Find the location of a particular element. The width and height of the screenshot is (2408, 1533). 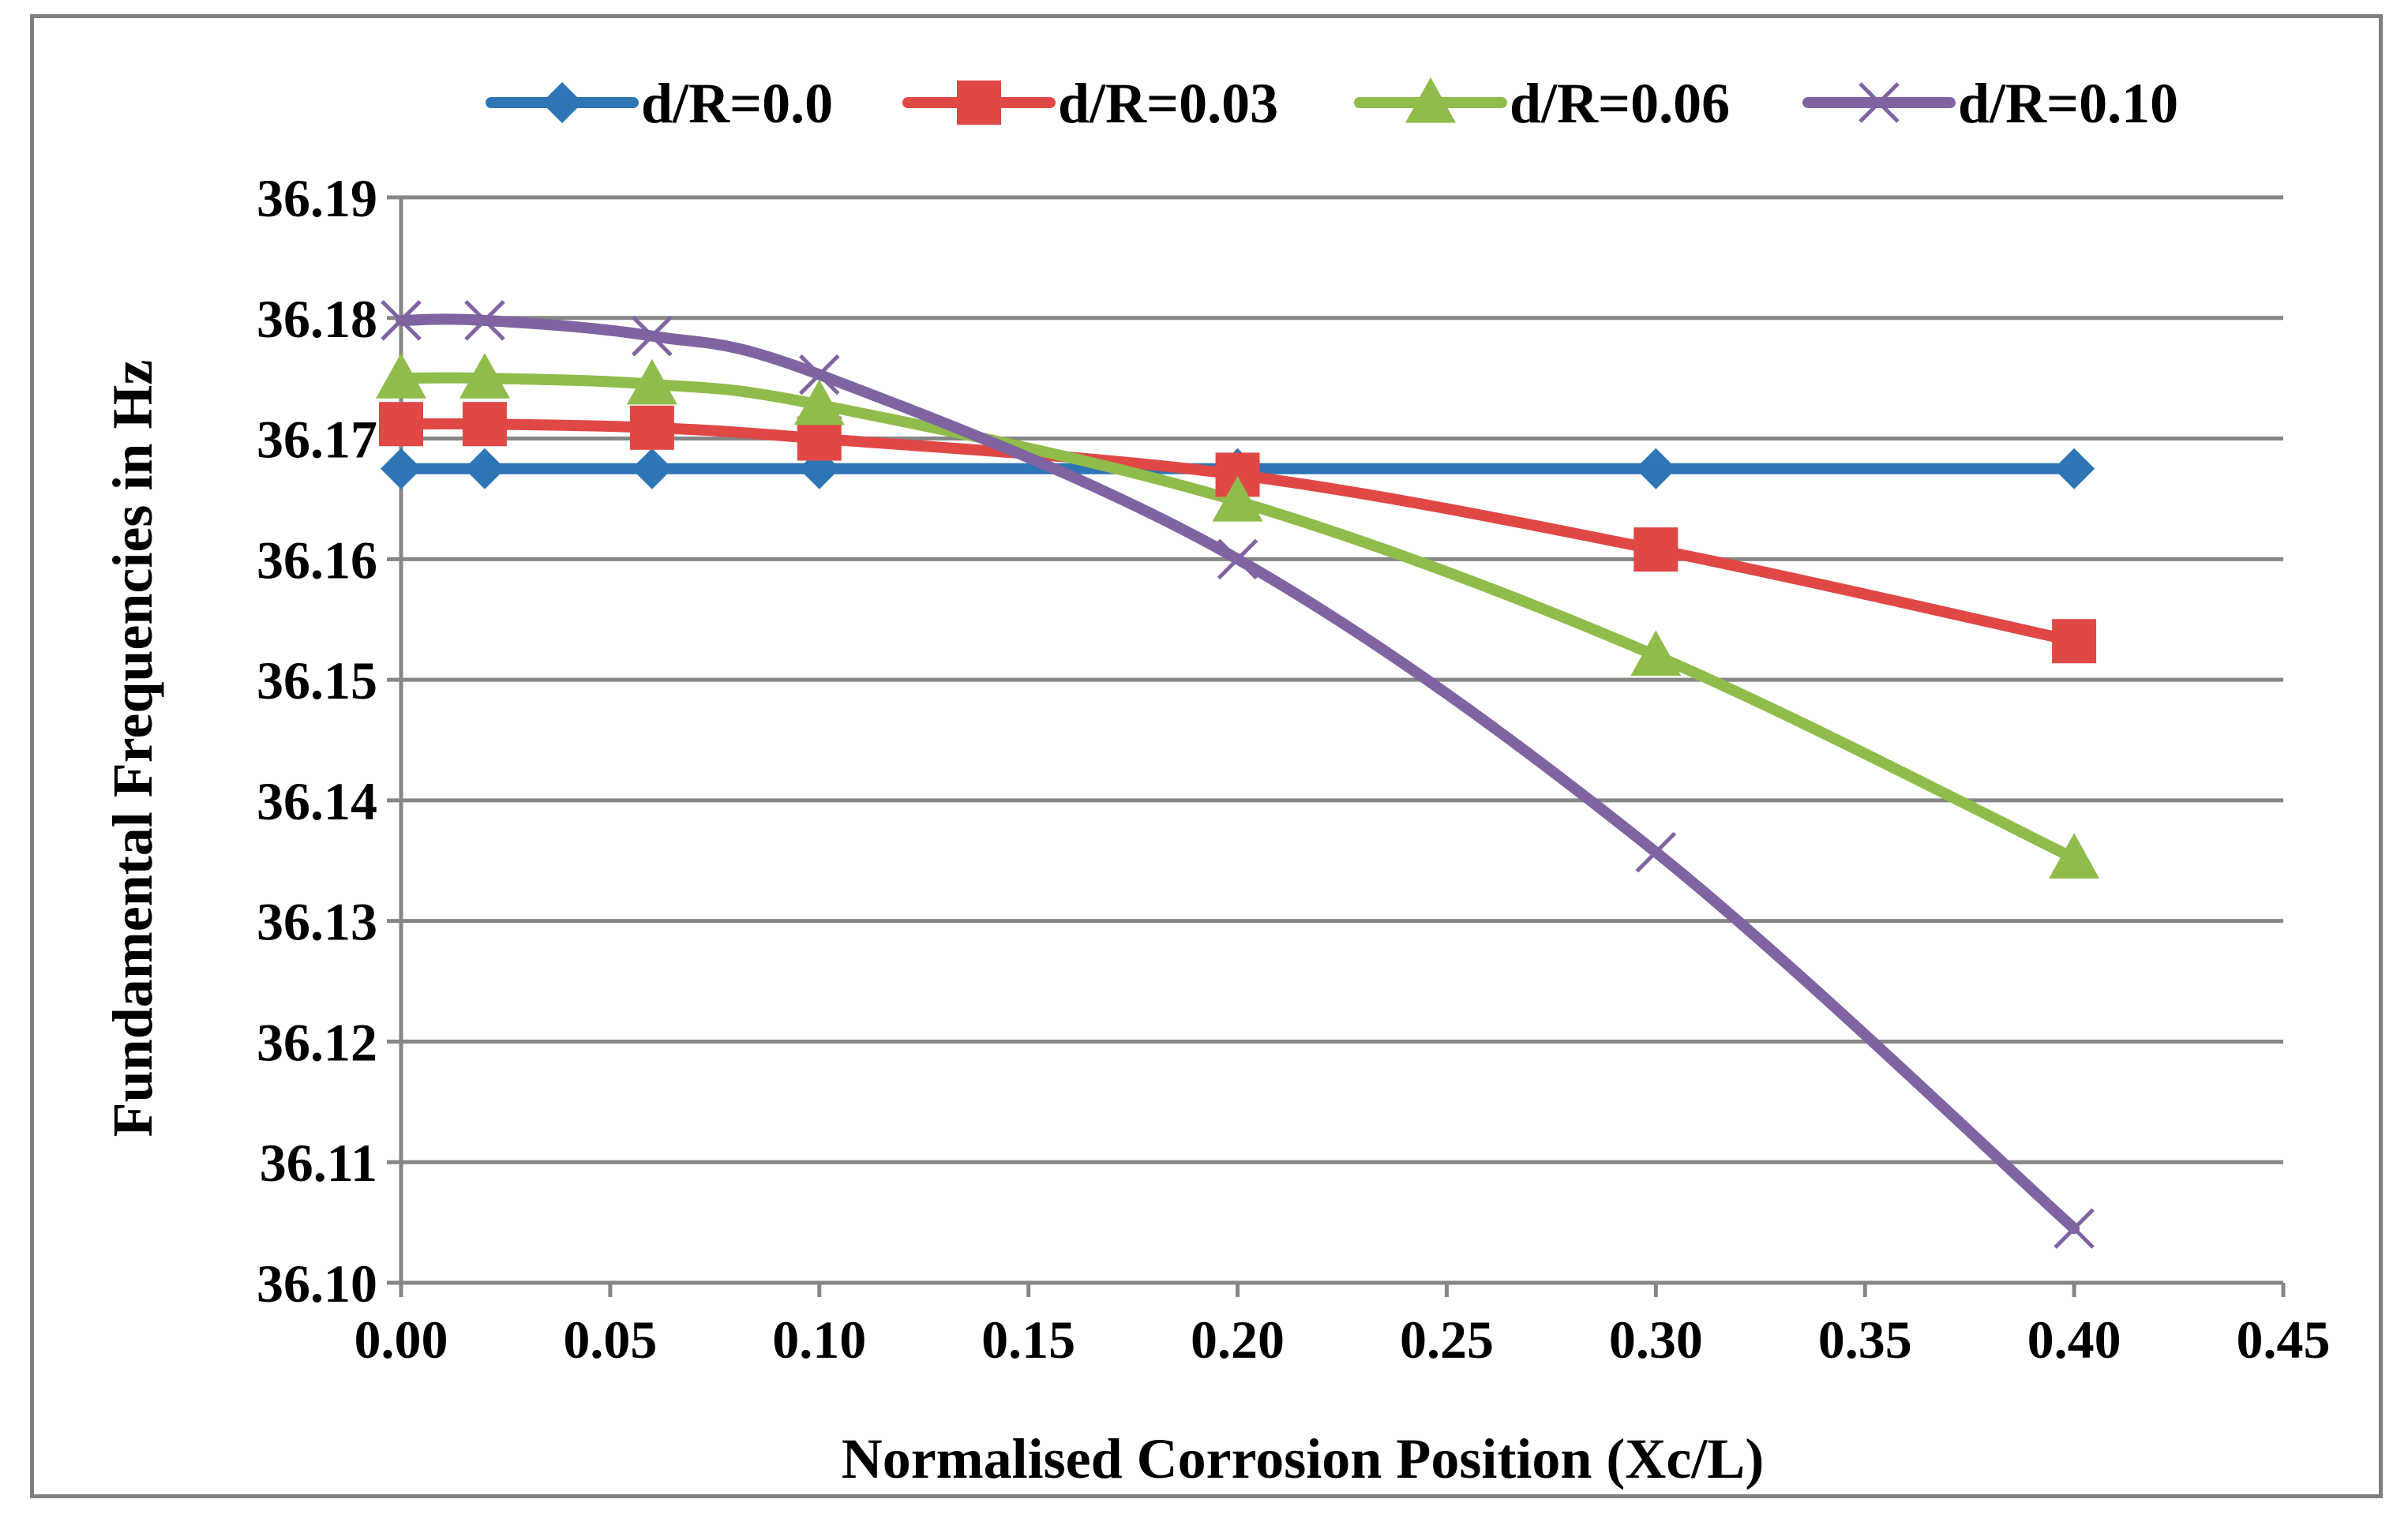

y-tick-label: 36.18 is located at coordinates (317, 319).